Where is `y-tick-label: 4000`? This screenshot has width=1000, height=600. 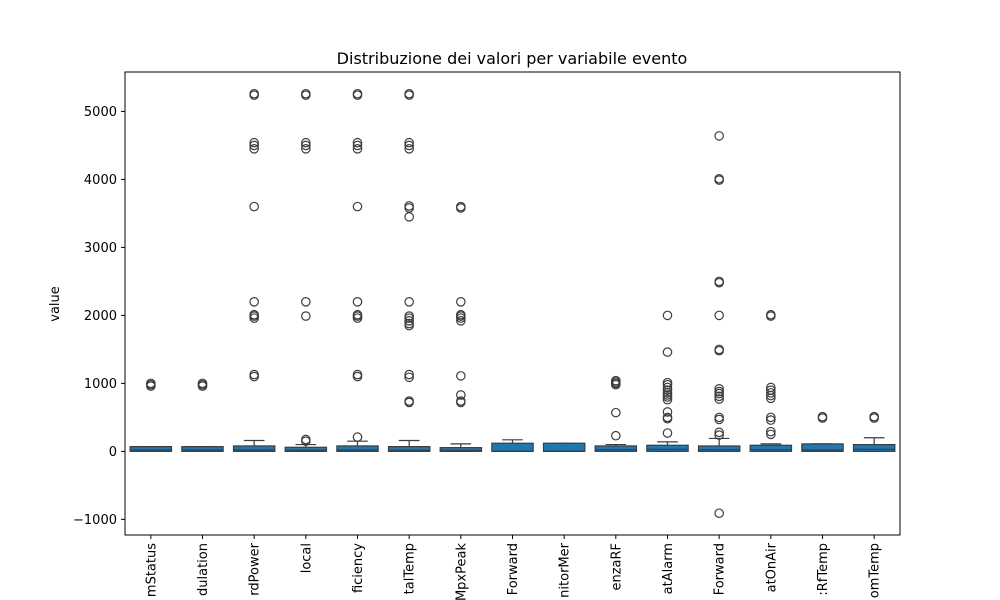
y-tick-label: 4000 is located at coordinates (100, 180).